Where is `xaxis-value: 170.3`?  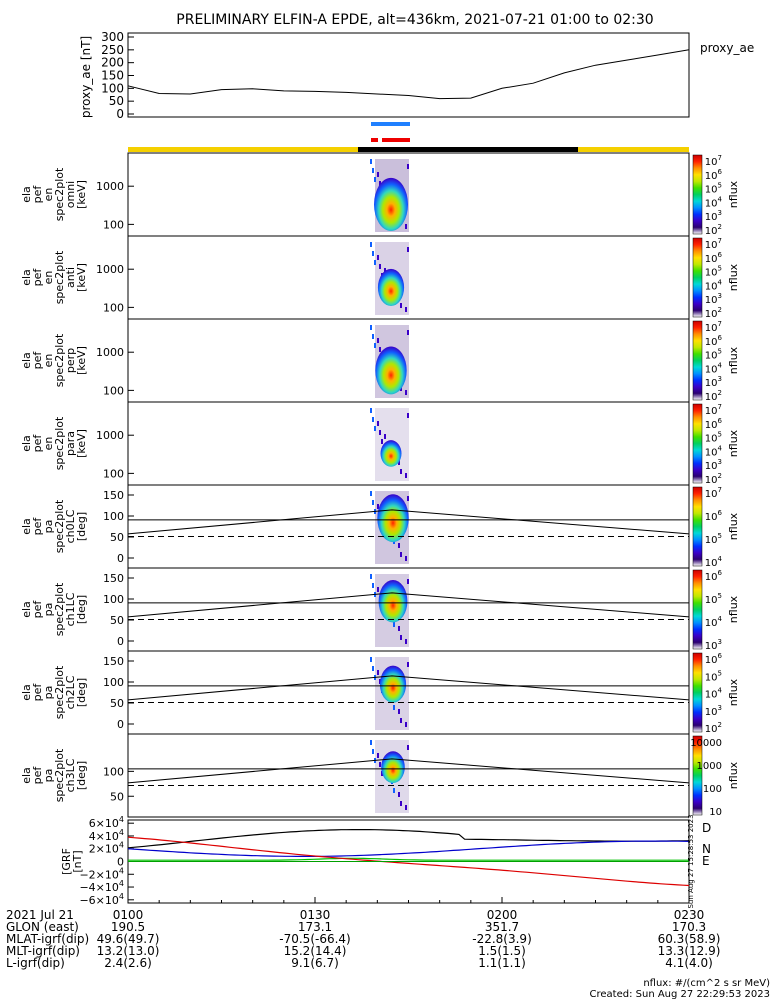 xaxis-value: 170.3 is located at coordinates (689, 927).